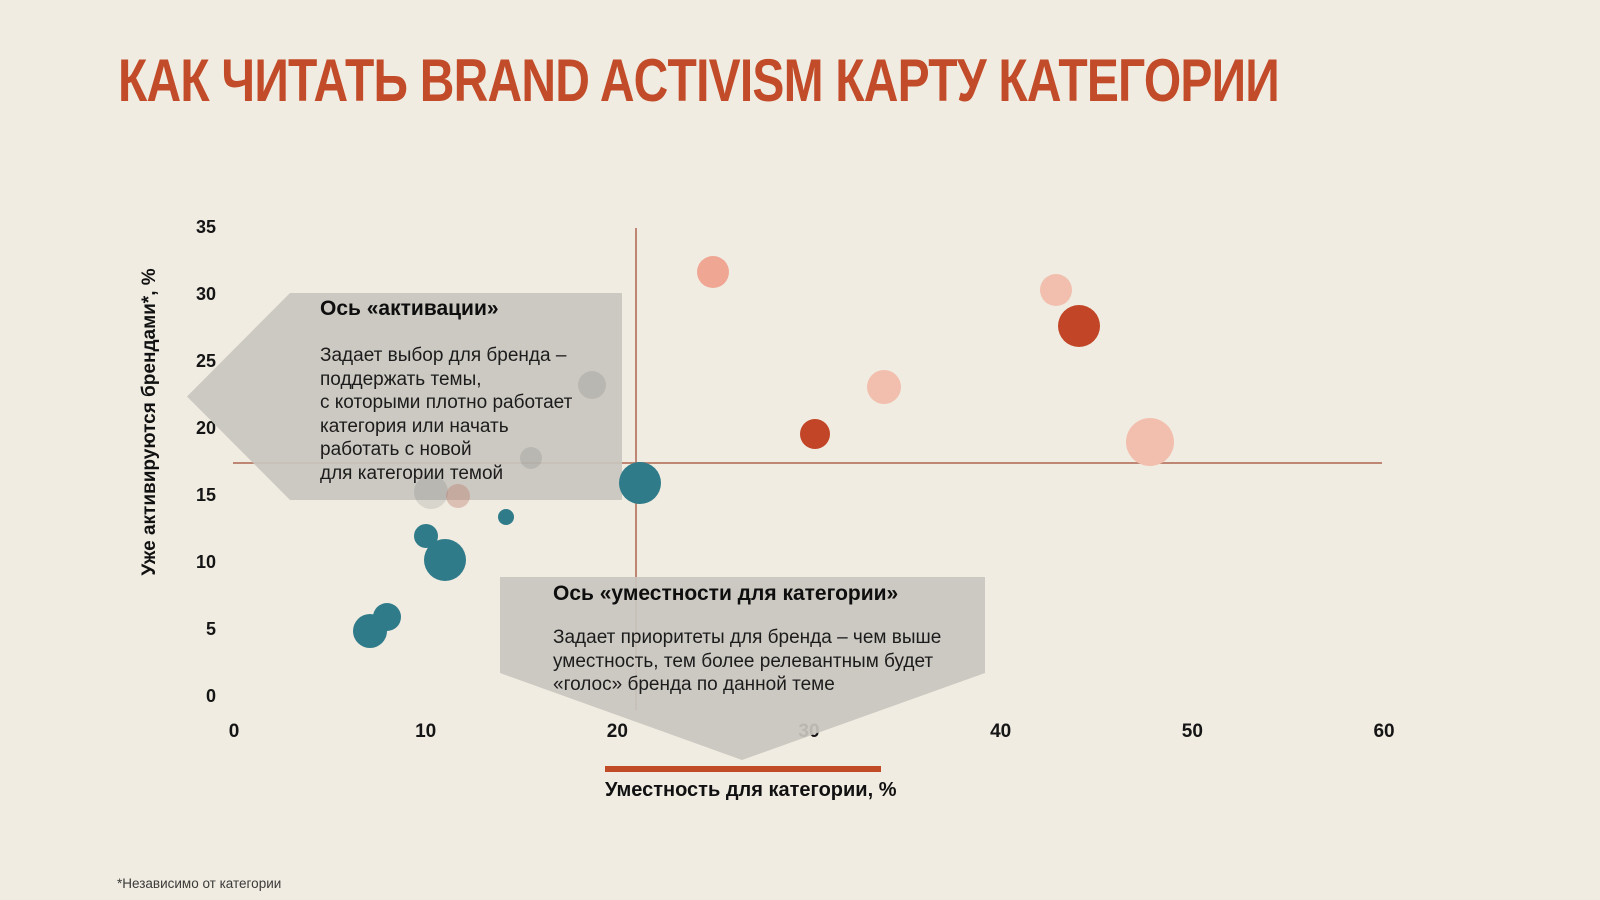  I want to click on y-tick-label: 10, so click(205, 562).